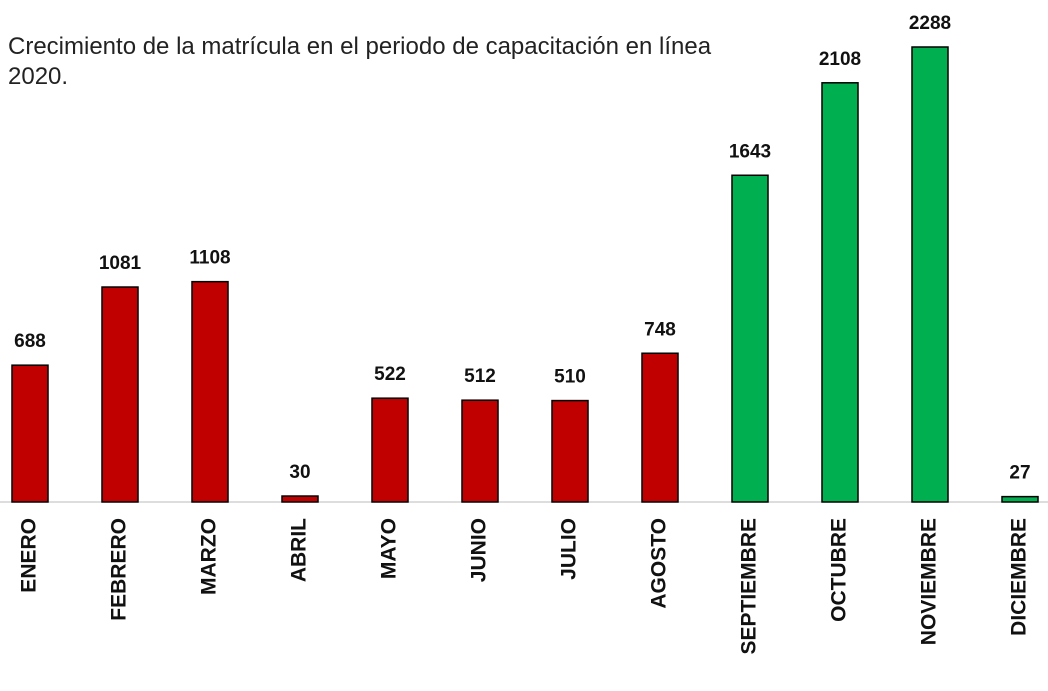 The width and height of the screenshot is (1048, 691). I want to click on x-tick-label: AGOSTO, so click(659, 563).